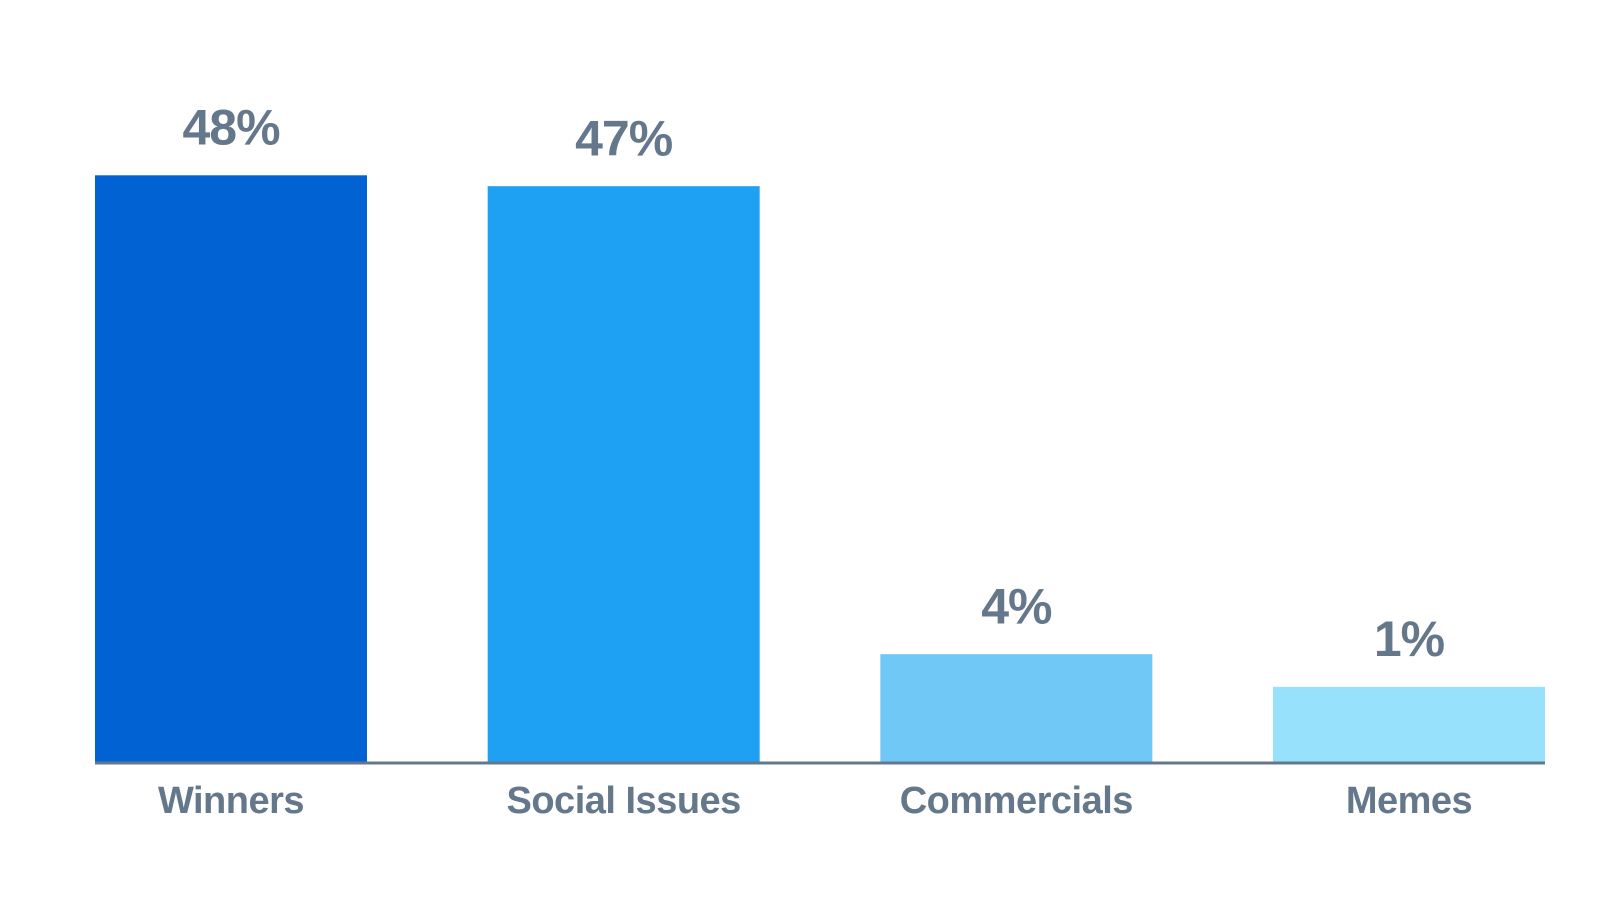  What do you see at coordinates (1409, 639) in the screenshot?
I see `value-label: 1%` at bounding box center [1409, 639].